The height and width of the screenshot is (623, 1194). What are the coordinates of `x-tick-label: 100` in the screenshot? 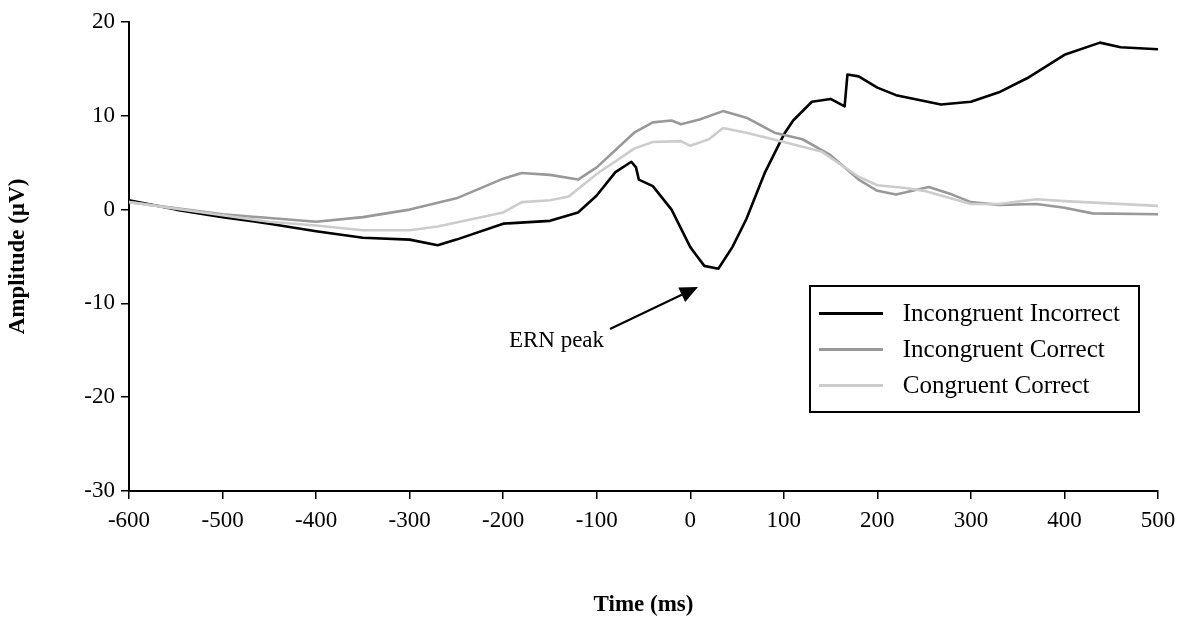 It's located at (784, 519).